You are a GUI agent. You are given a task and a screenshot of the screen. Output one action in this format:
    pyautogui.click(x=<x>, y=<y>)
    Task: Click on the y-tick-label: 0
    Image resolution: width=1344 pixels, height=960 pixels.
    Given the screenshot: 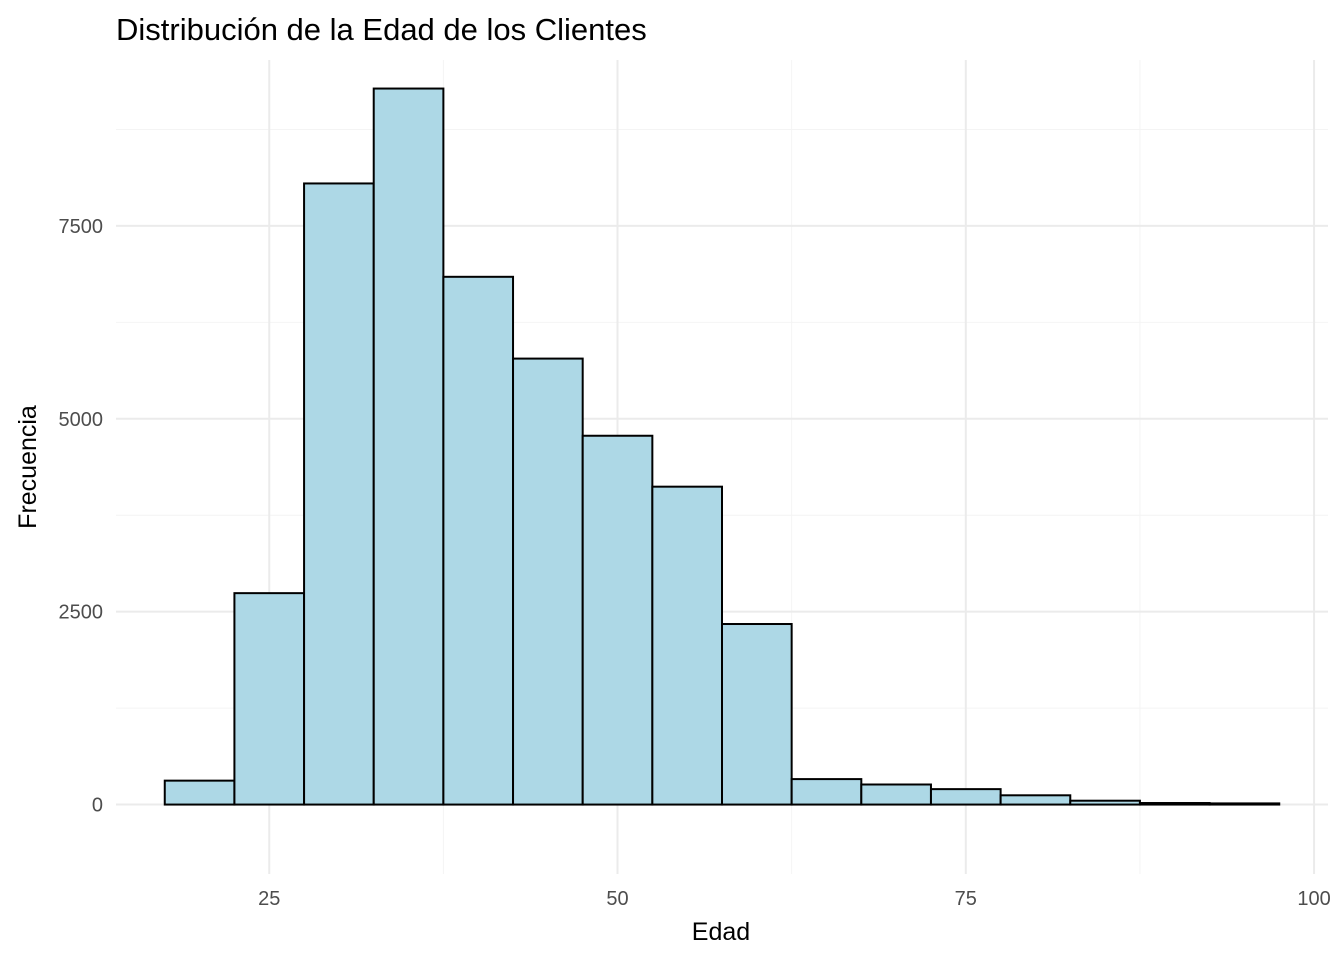 What is the action you would take?
    pyautogui.click(x=97, y=806)
    